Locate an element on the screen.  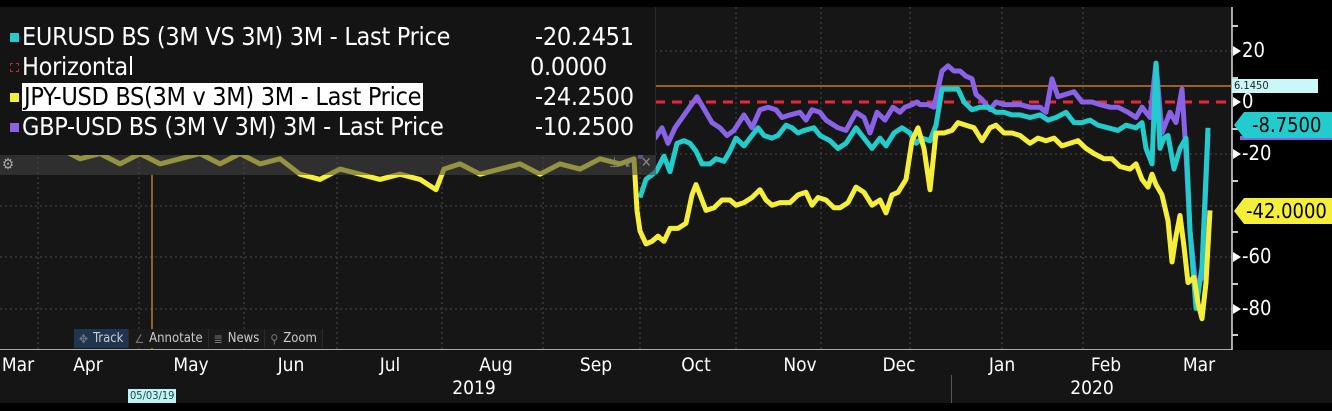
month-label: Apr is located at coordinates (88, 365).